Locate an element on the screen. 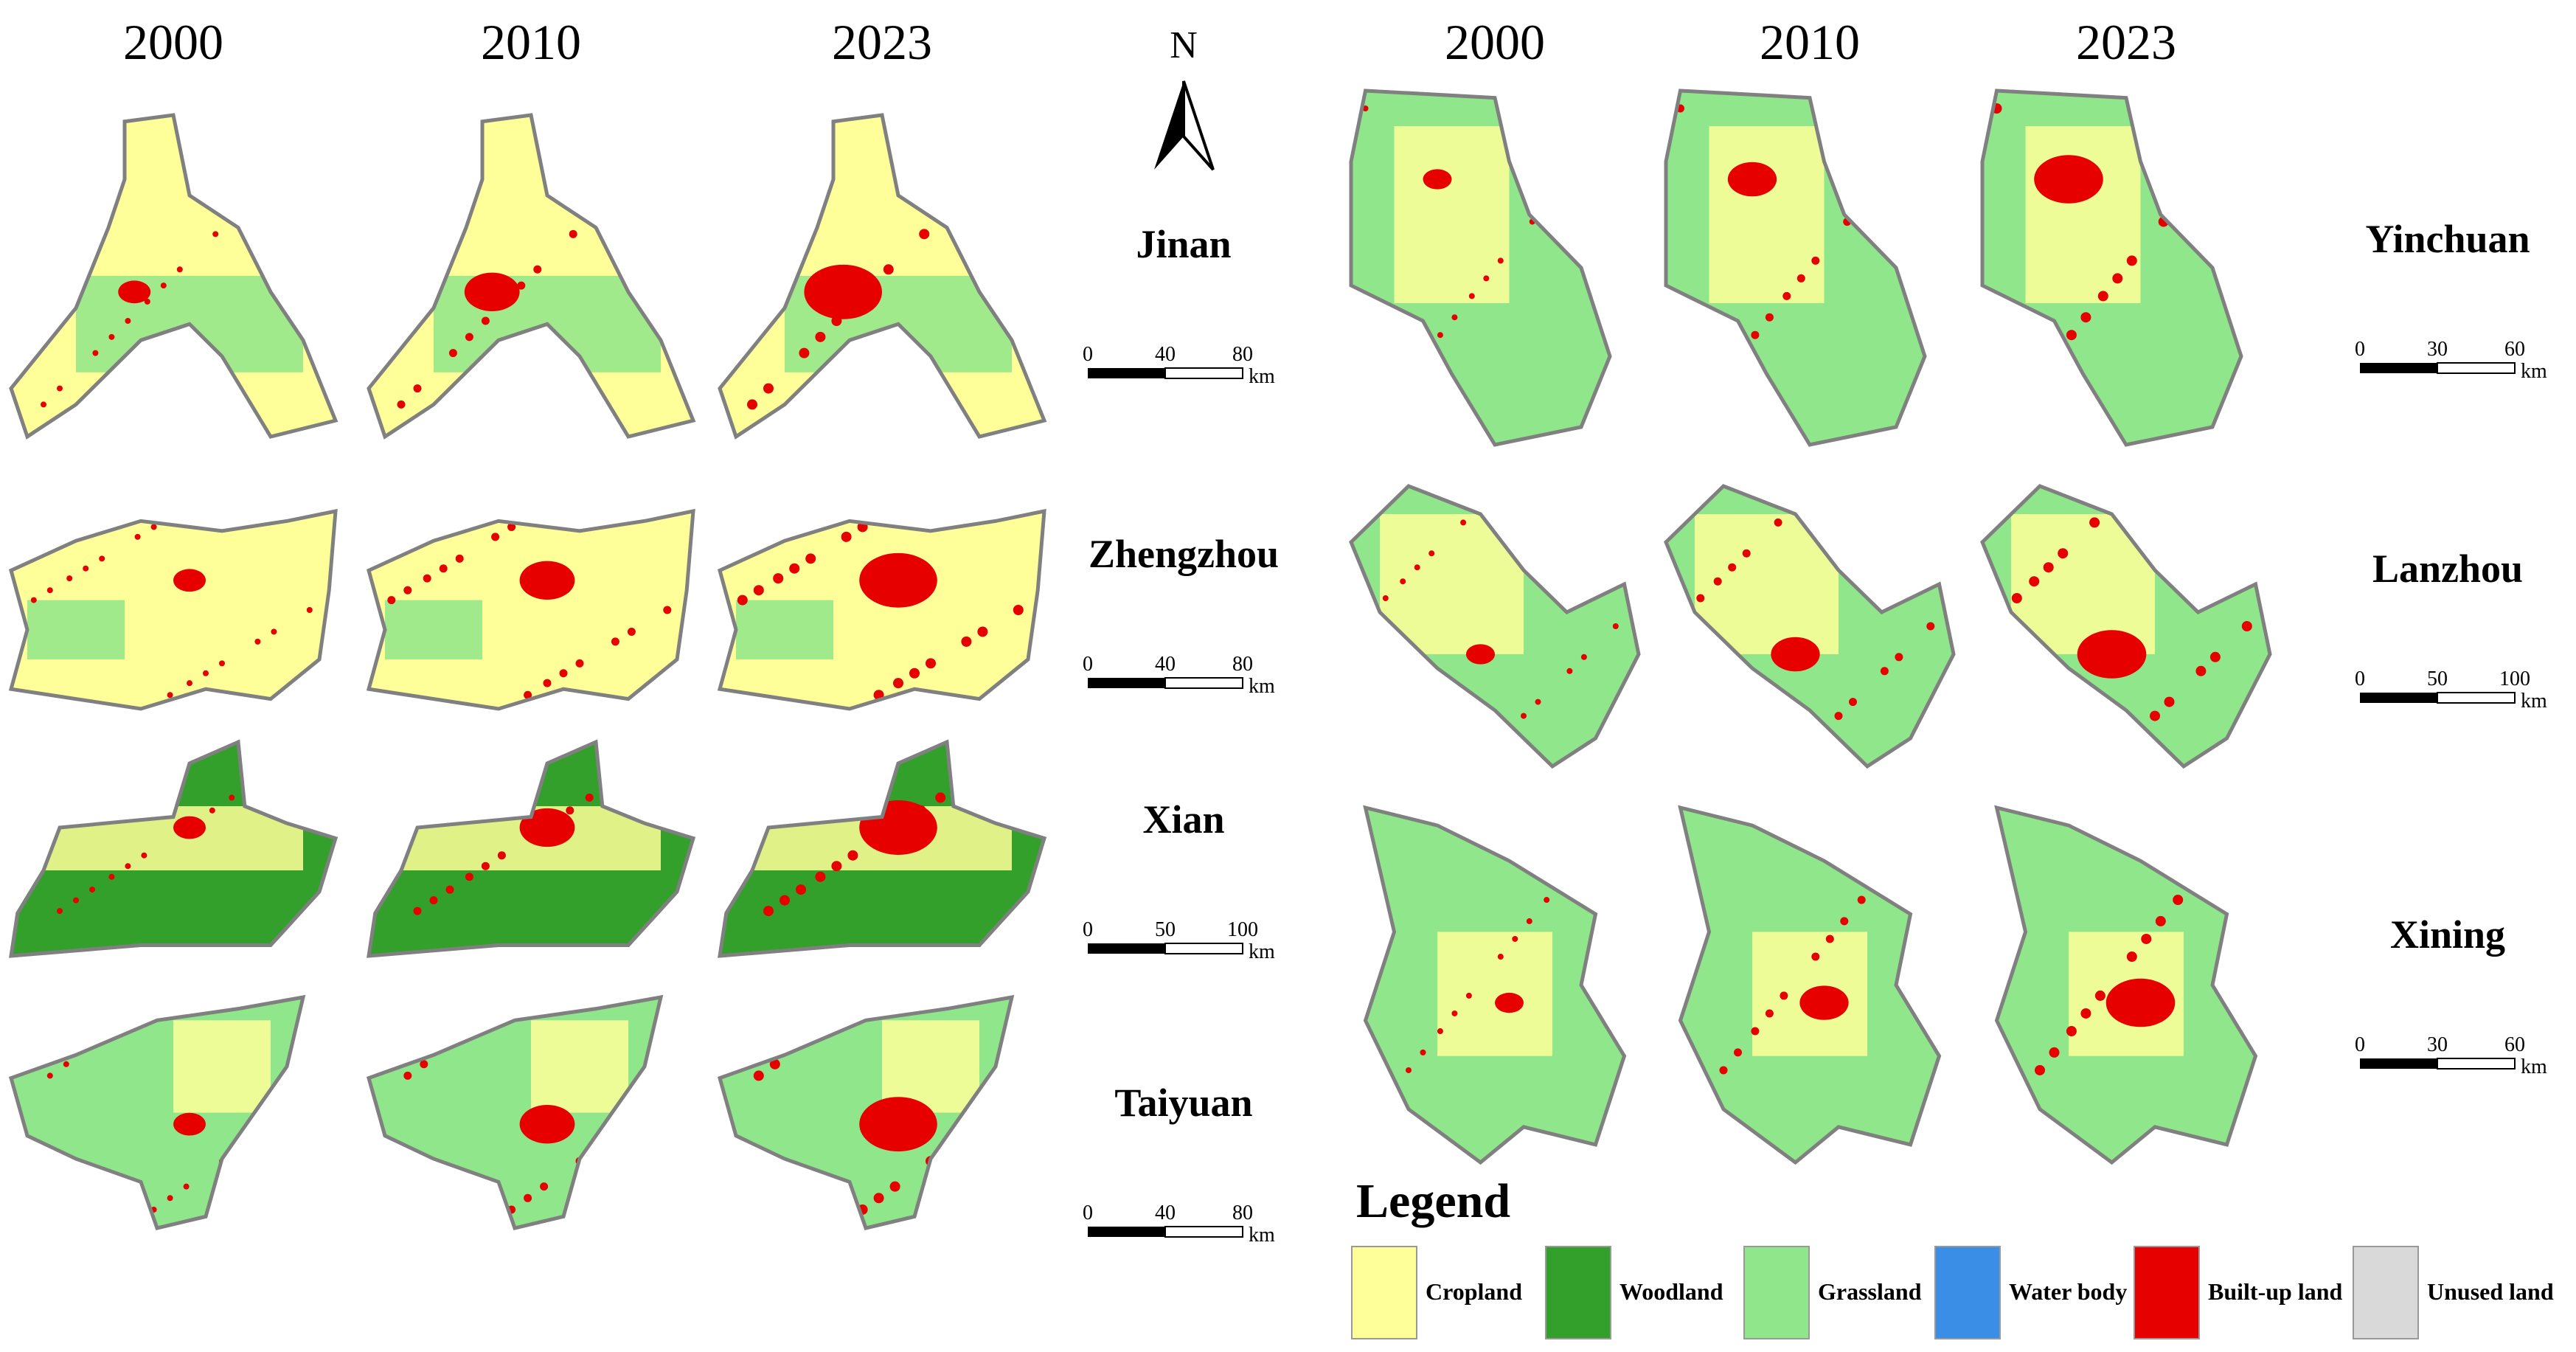 This screenshot has height=1352, width=2576. arrow-left is located at coordinates (1169, 125).